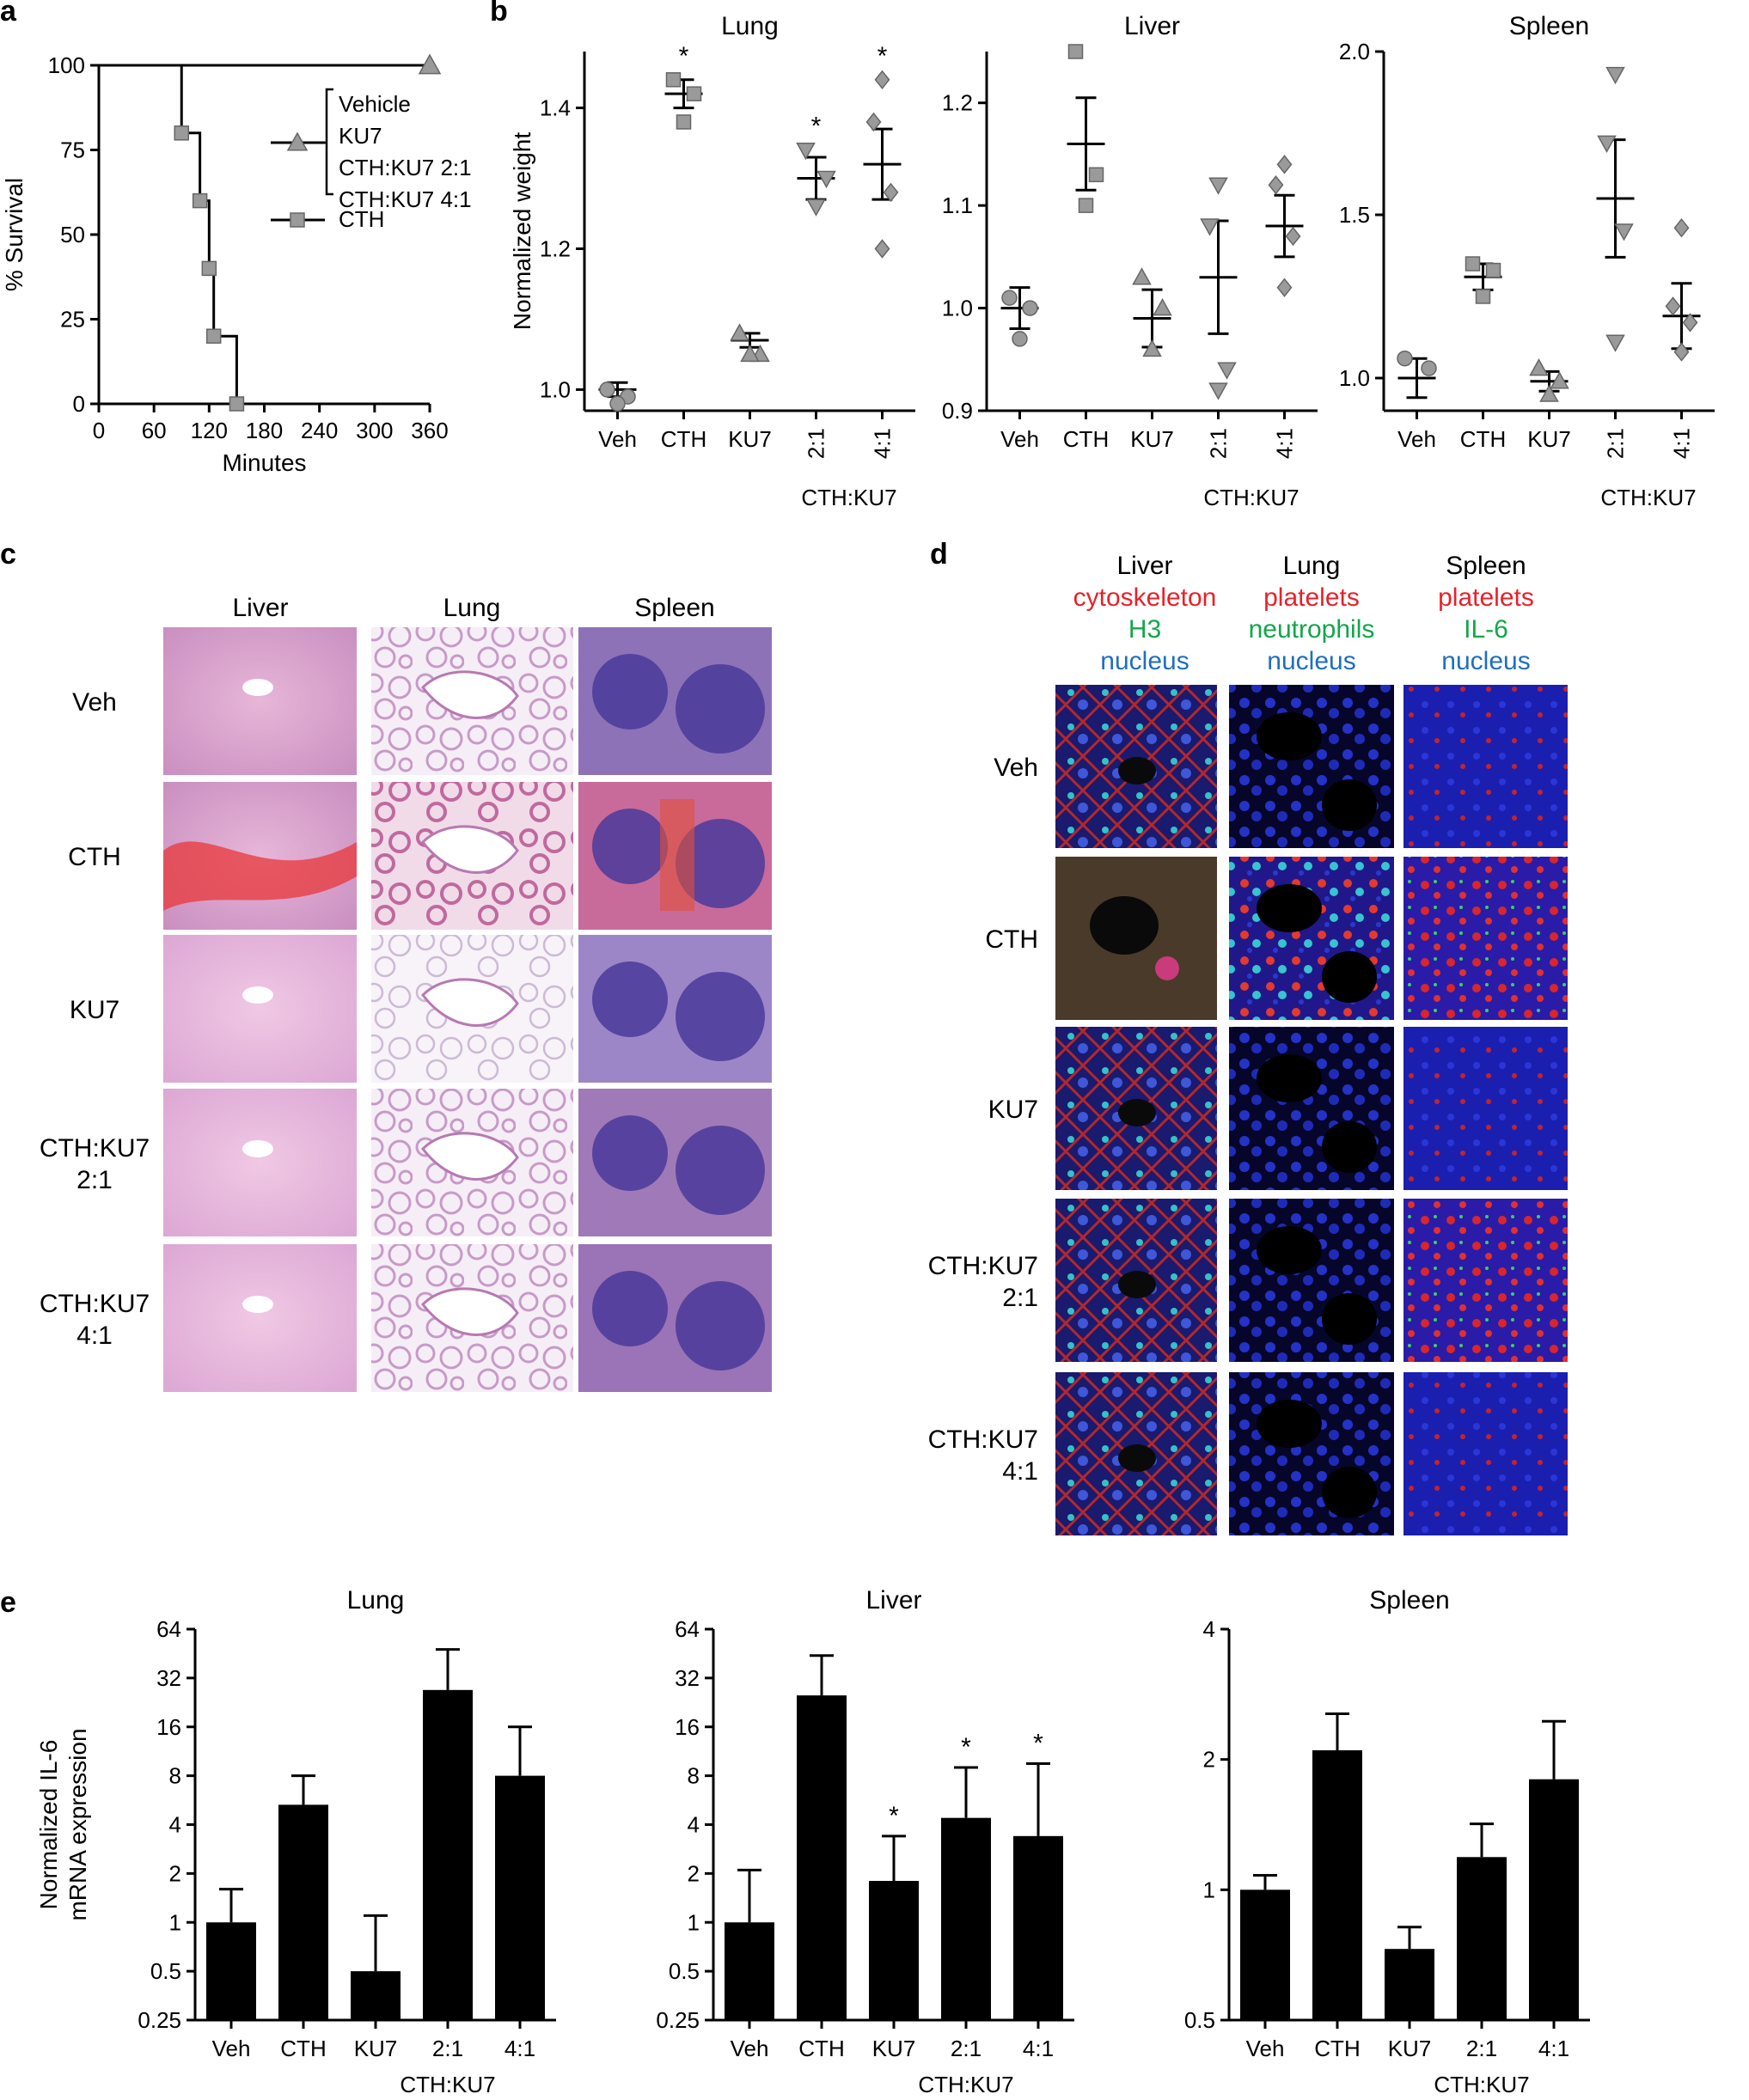 The height and width of the screenshot is (2100, 1749). What do you see at coordinates (264, 430) in the screenshot?
I see `x-tick-label: 180` at bounding box center [264, 430].